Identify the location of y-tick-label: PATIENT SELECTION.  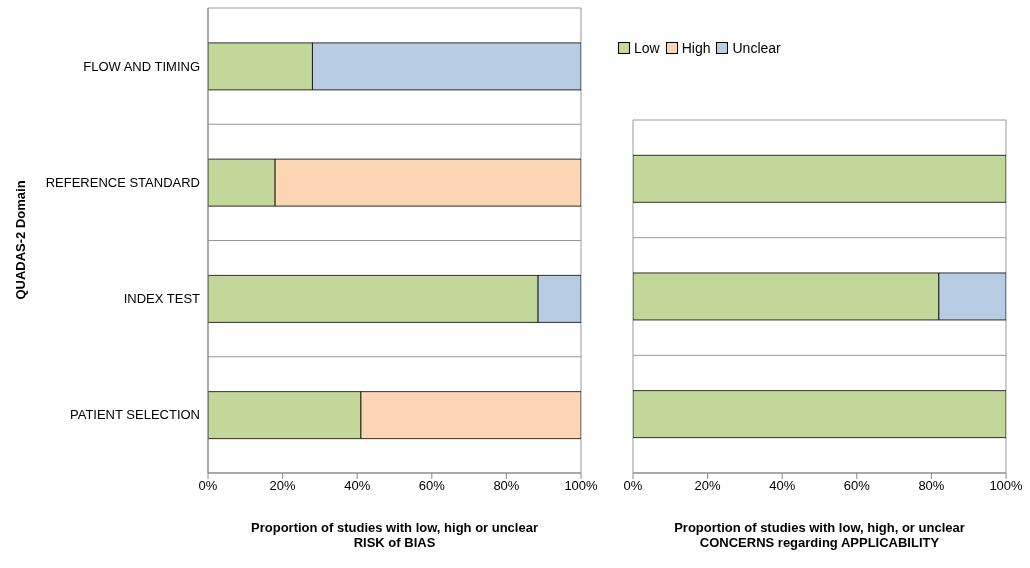
(134, 415).